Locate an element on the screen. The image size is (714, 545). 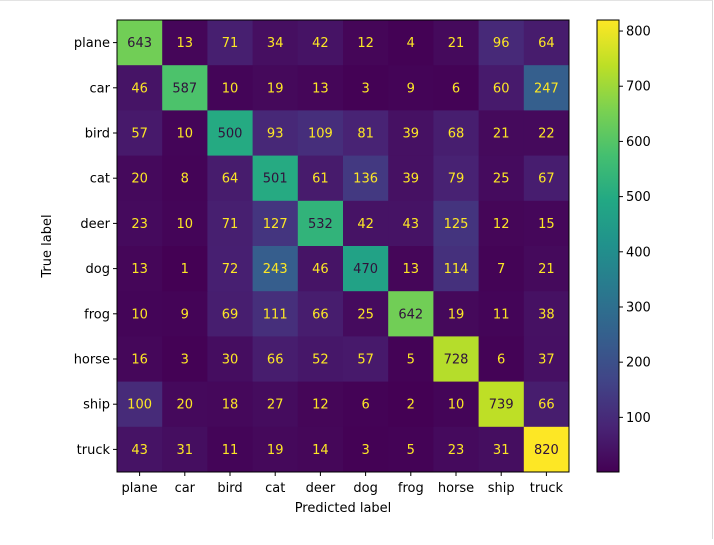
y-tick-label: cat is located at coordinates (100, 179).